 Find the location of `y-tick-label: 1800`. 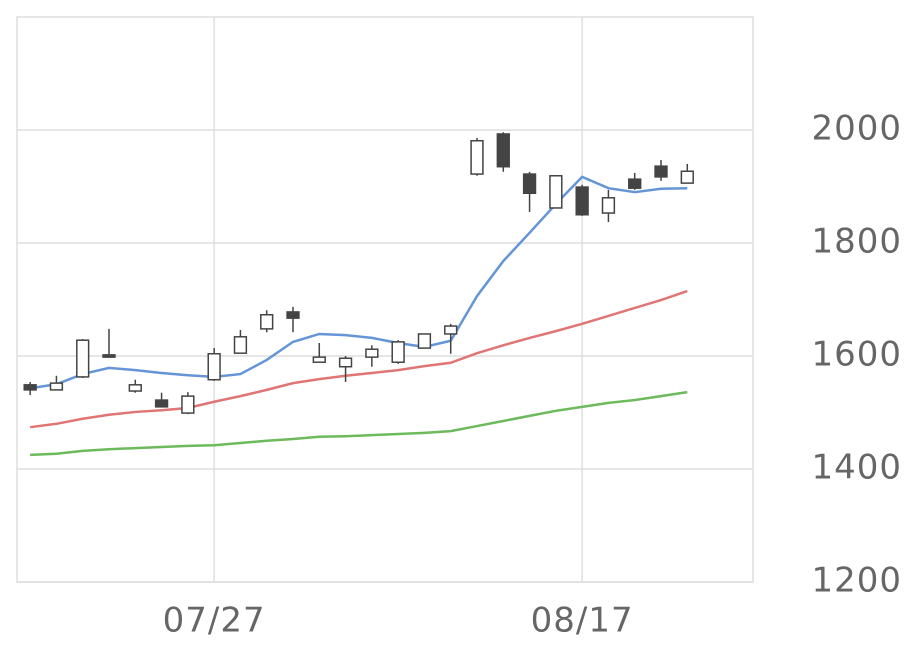

y-tick-label: 1800 is located at coordinates (856, 242).